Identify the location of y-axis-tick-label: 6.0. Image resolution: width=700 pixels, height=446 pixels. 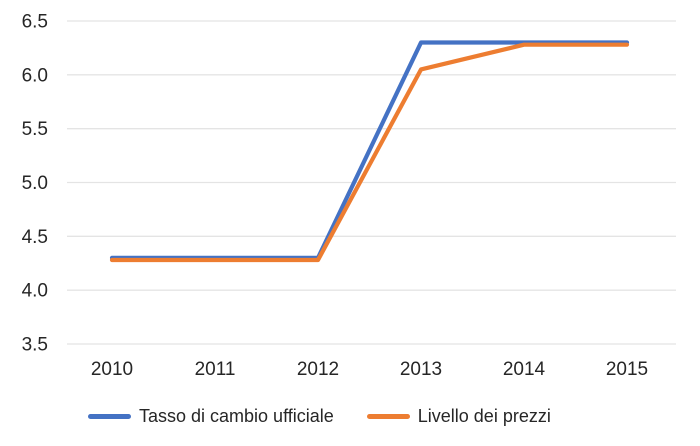
(35, 75).